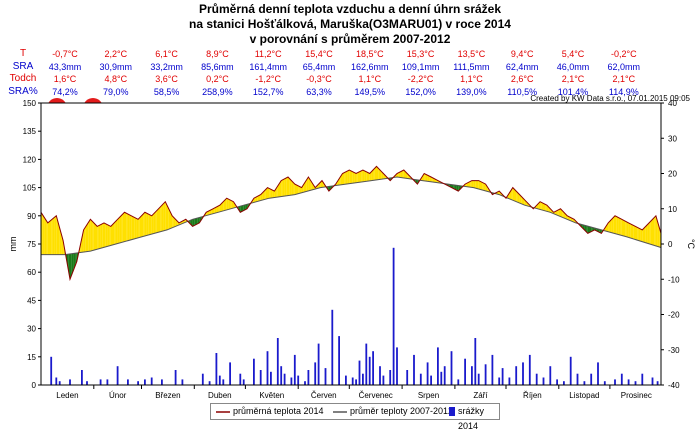  I want to click on stats-cell: 43,3mm, so click(65, 66).